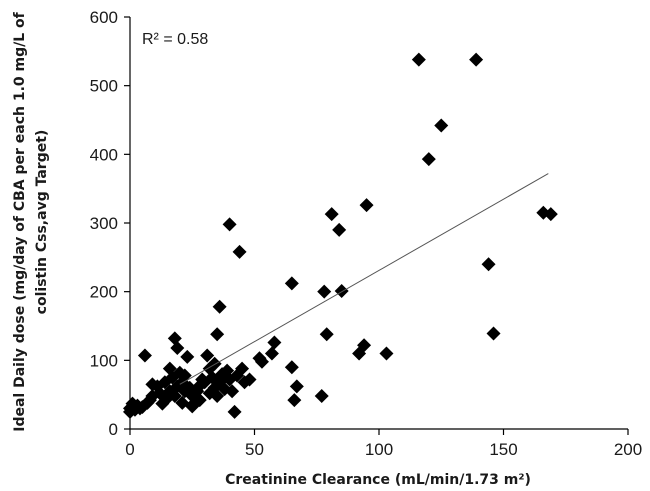 The image size is (650, 491). What do you see at coordinates (104, 154) in the screenshot?
I see `y-tick-label: 400` at bounding box center [104, 154].